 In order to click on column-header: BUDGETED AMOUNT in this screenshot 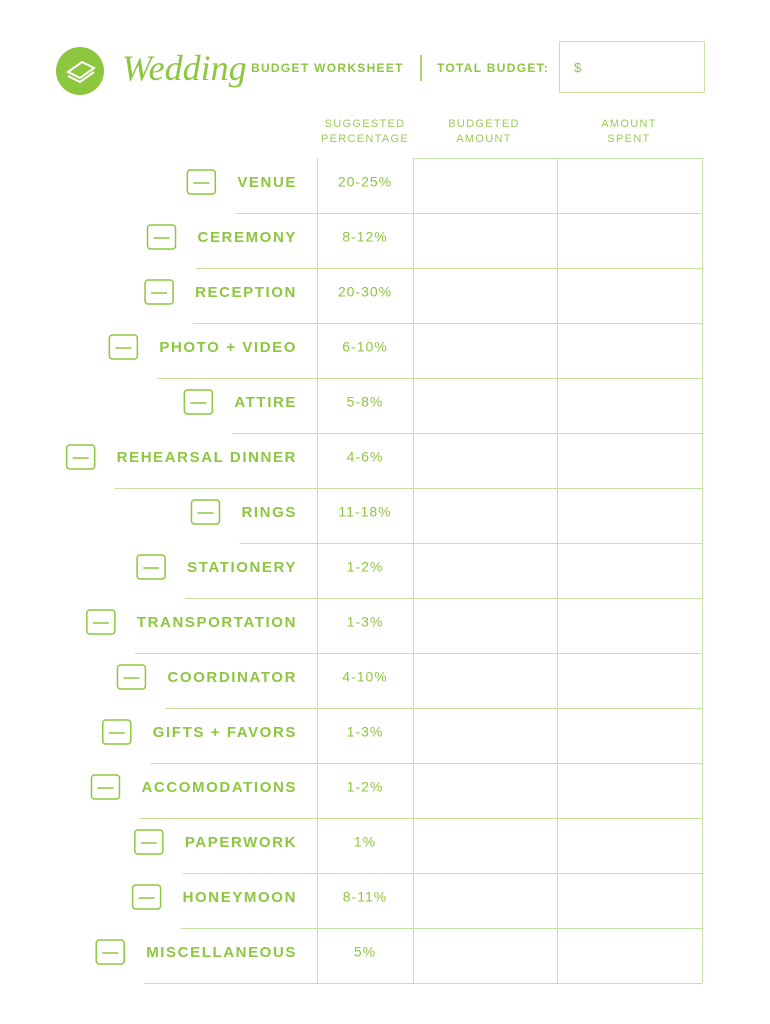, I will do `click(484, 131)`.